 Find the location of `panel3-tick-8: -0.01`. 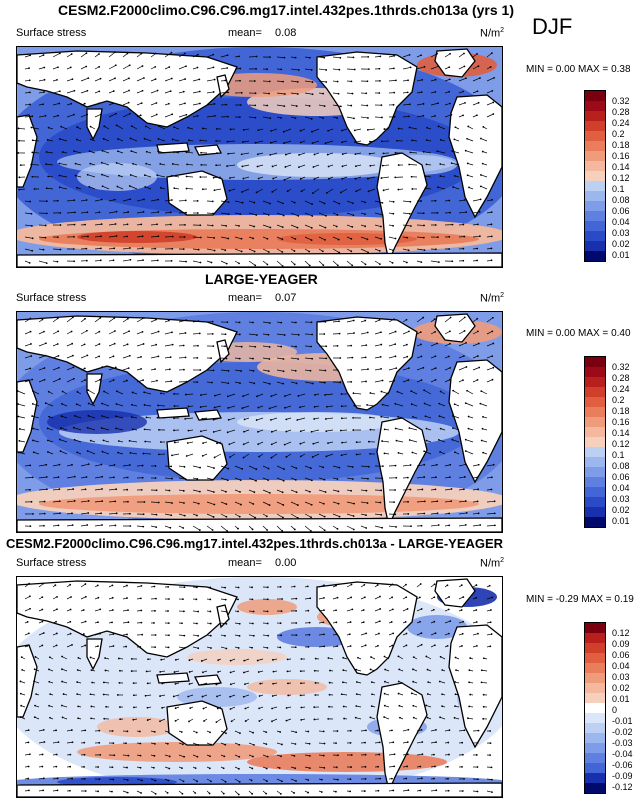

panel3-tick-8: -0.01 is located at coordinates (622, 721).